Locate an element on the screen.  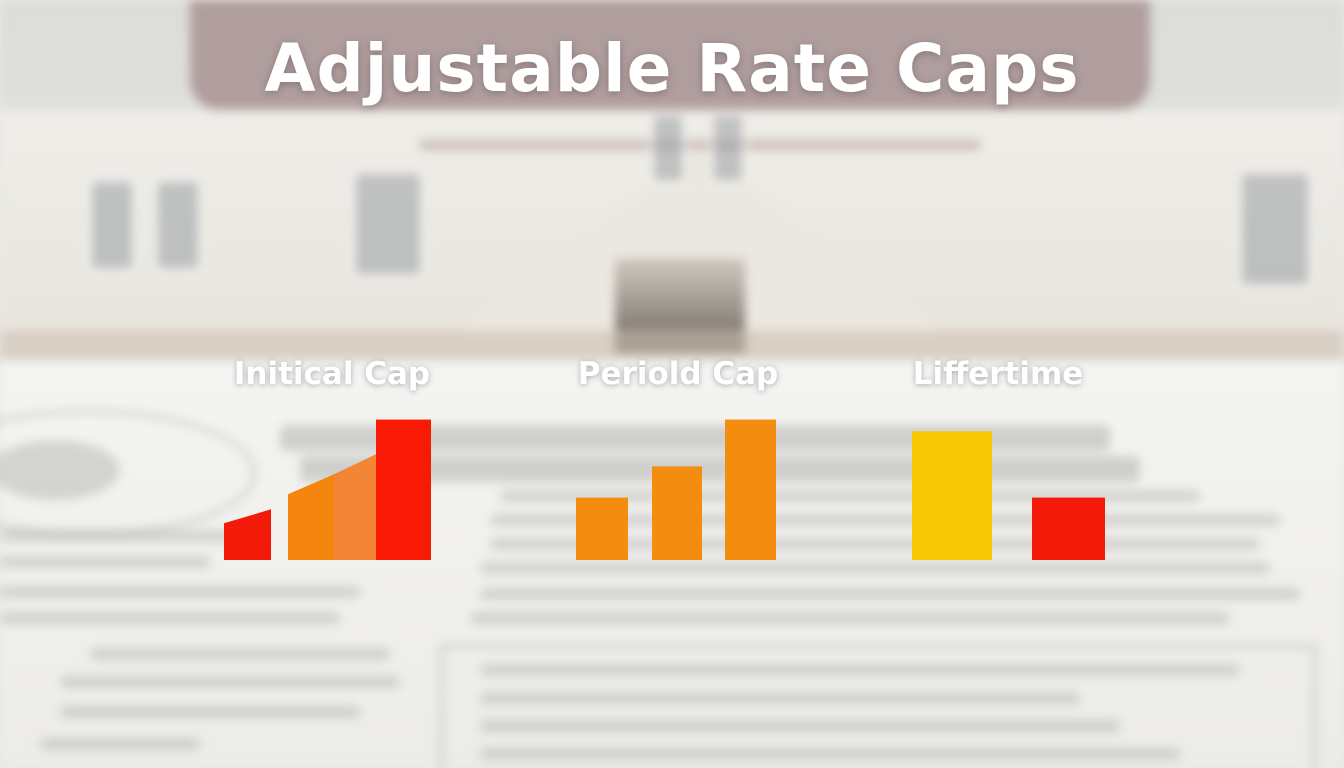
group-label-initial-cap: Initical Cap is located at coordinates (332, 374).